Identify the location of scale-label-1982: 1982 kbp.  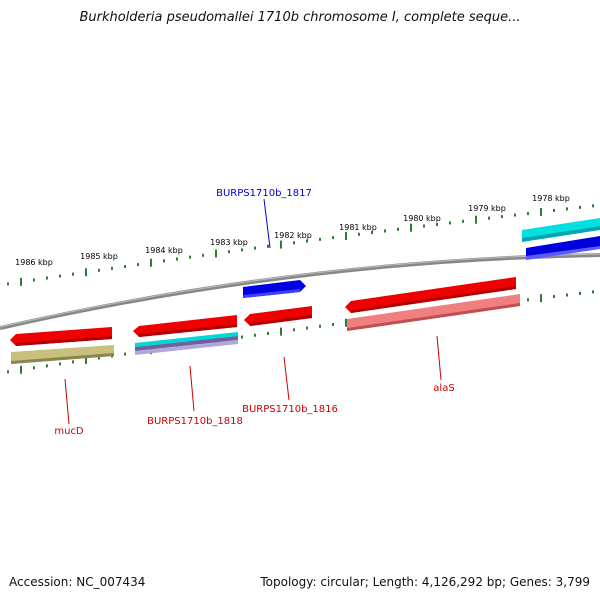
(293, 235).